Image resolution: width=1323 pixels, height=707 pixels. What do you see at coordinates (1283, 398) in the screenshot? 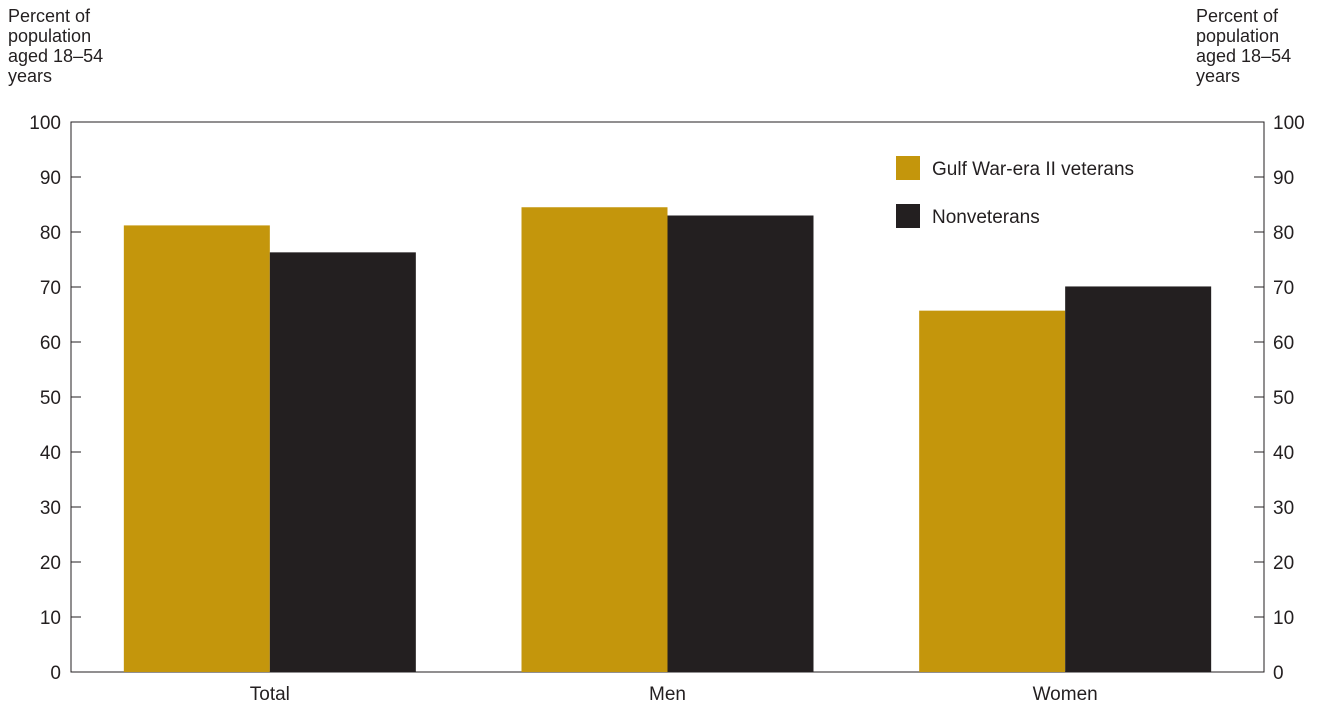
I see `y-tick-label-right: 50` at bounding box center [1283, 398].